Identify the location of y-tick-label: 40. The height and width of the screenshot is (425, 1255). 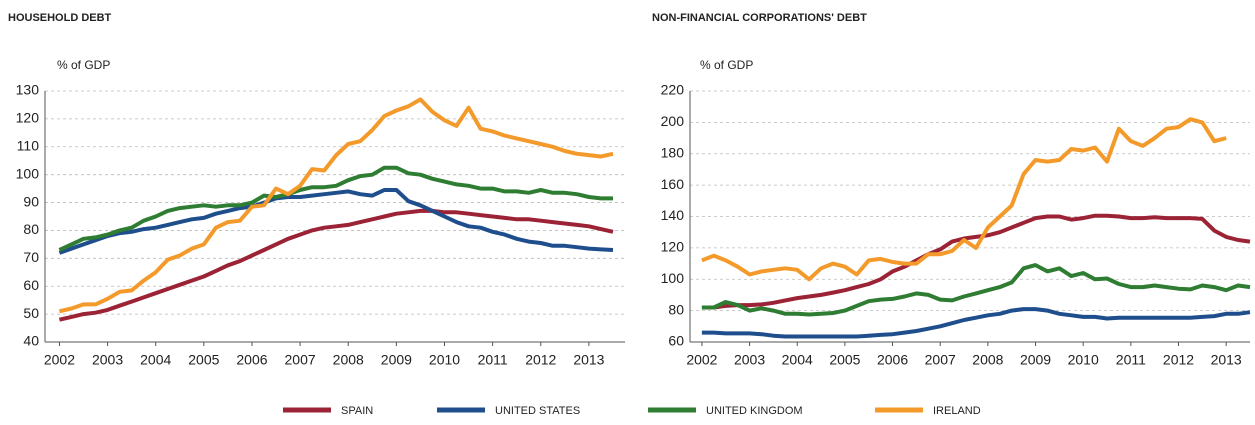
(31, 341).